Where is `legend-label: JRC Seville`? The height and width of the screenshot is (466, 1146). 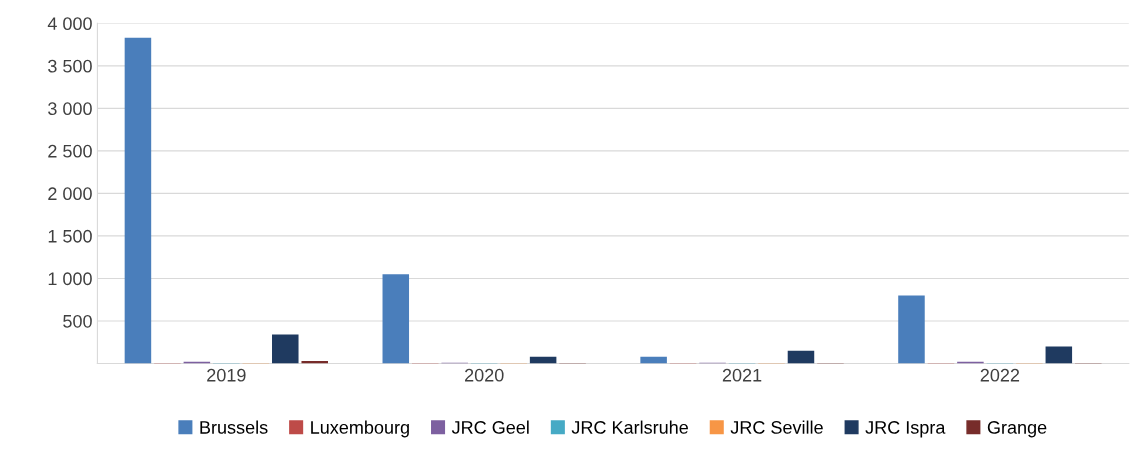
legend-label: JRC Seville is located at coordinates (776, 427).